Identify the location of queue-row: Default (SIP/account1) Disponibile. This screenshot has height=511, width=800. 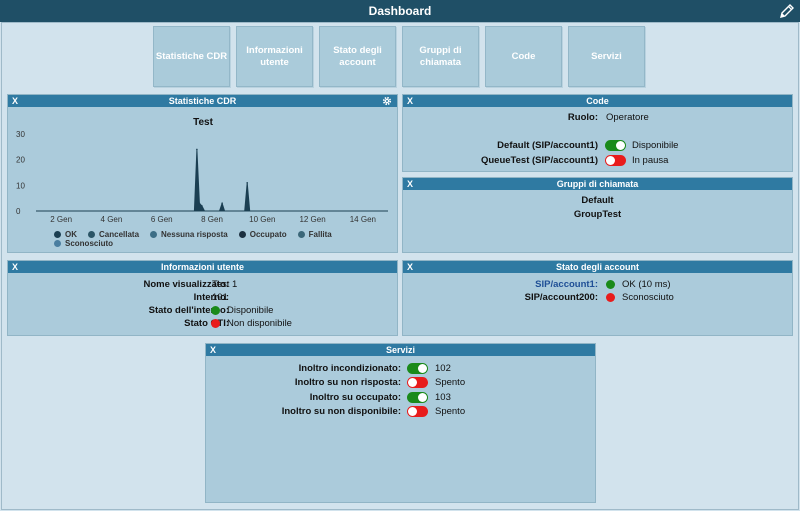
(598, 145).